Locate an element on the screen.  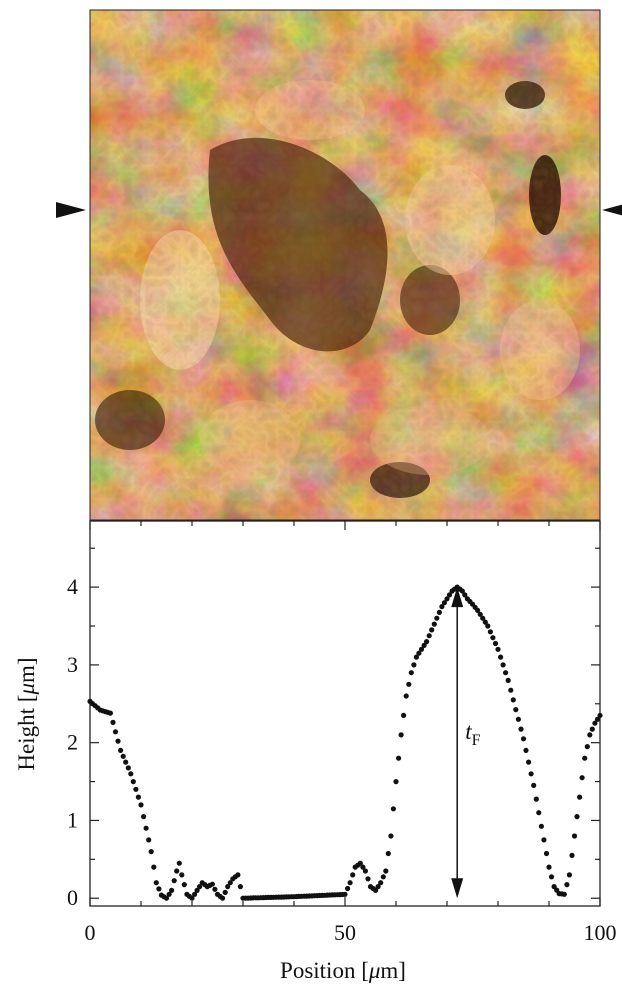
x-tick-label: 0 is located at coordinates (90, 932).